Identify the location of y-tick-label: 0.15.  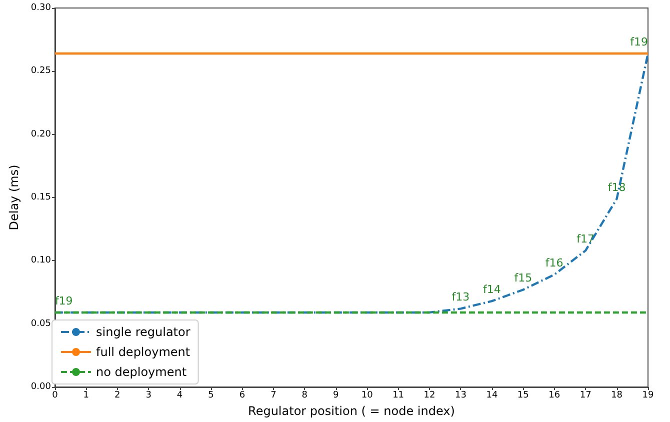
(40, 197).